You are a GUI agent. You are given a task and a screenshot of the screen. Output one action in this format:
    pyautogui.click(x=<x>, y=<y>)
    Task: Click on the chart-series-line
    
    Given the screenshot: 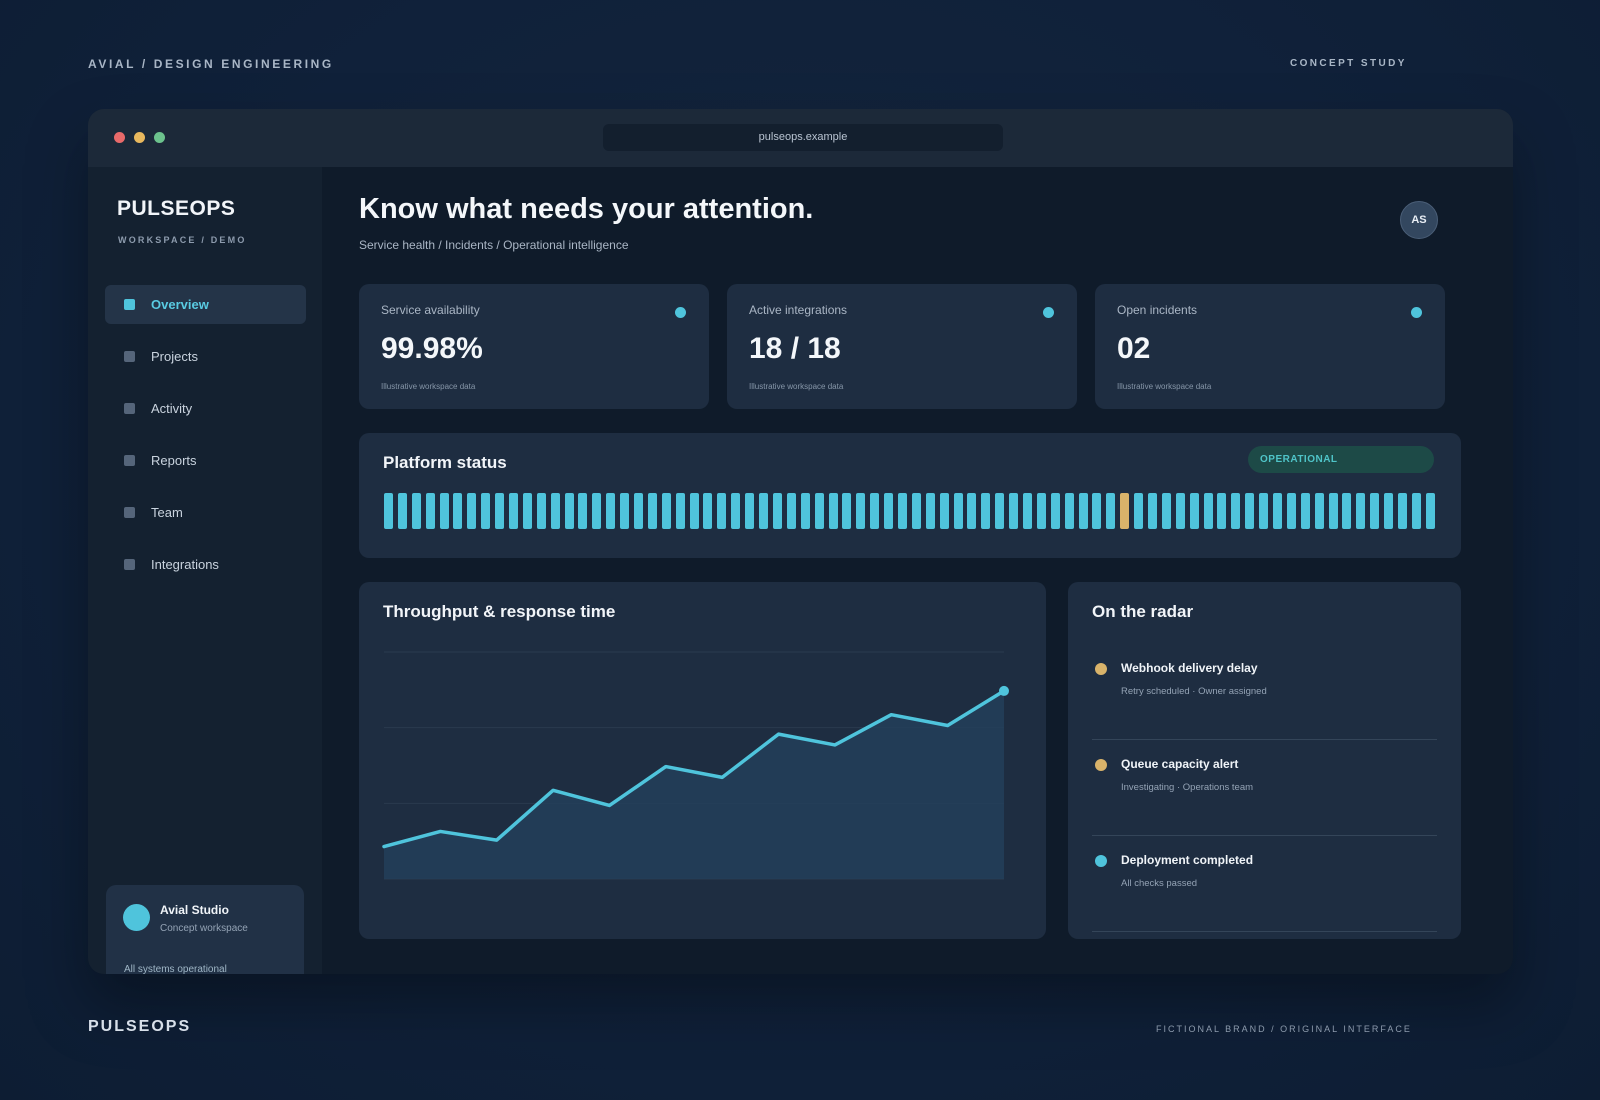 What is the action you would take?
    pyautogui.click(x=694, y=769)
    